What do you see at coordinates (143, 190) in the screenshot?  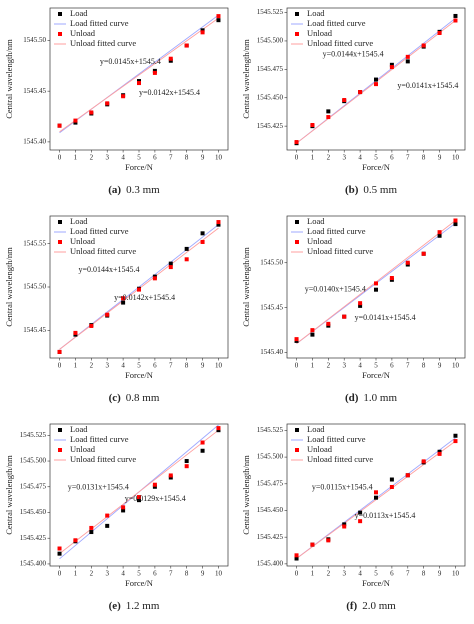 I see `caption-text: 0.3 mm` at bounding box center [143, 190].